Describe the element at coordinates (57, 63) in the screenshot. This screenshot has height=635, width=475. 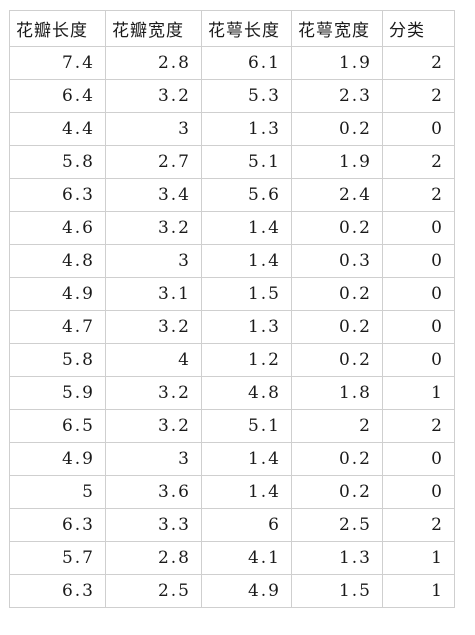
I see `table-cell: 7.4` at that location.